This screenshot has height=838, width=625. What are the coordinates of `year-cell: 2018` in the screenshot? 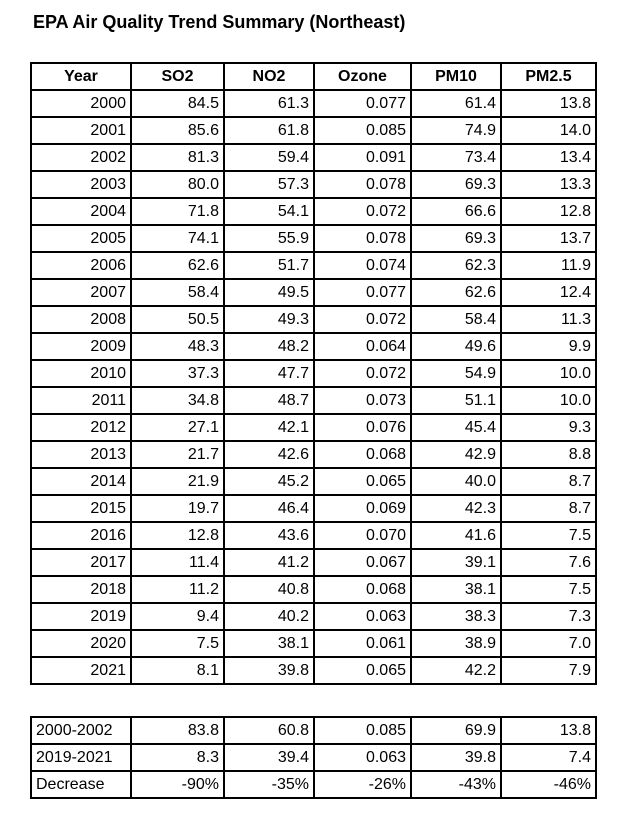 It's located at (81, 589).